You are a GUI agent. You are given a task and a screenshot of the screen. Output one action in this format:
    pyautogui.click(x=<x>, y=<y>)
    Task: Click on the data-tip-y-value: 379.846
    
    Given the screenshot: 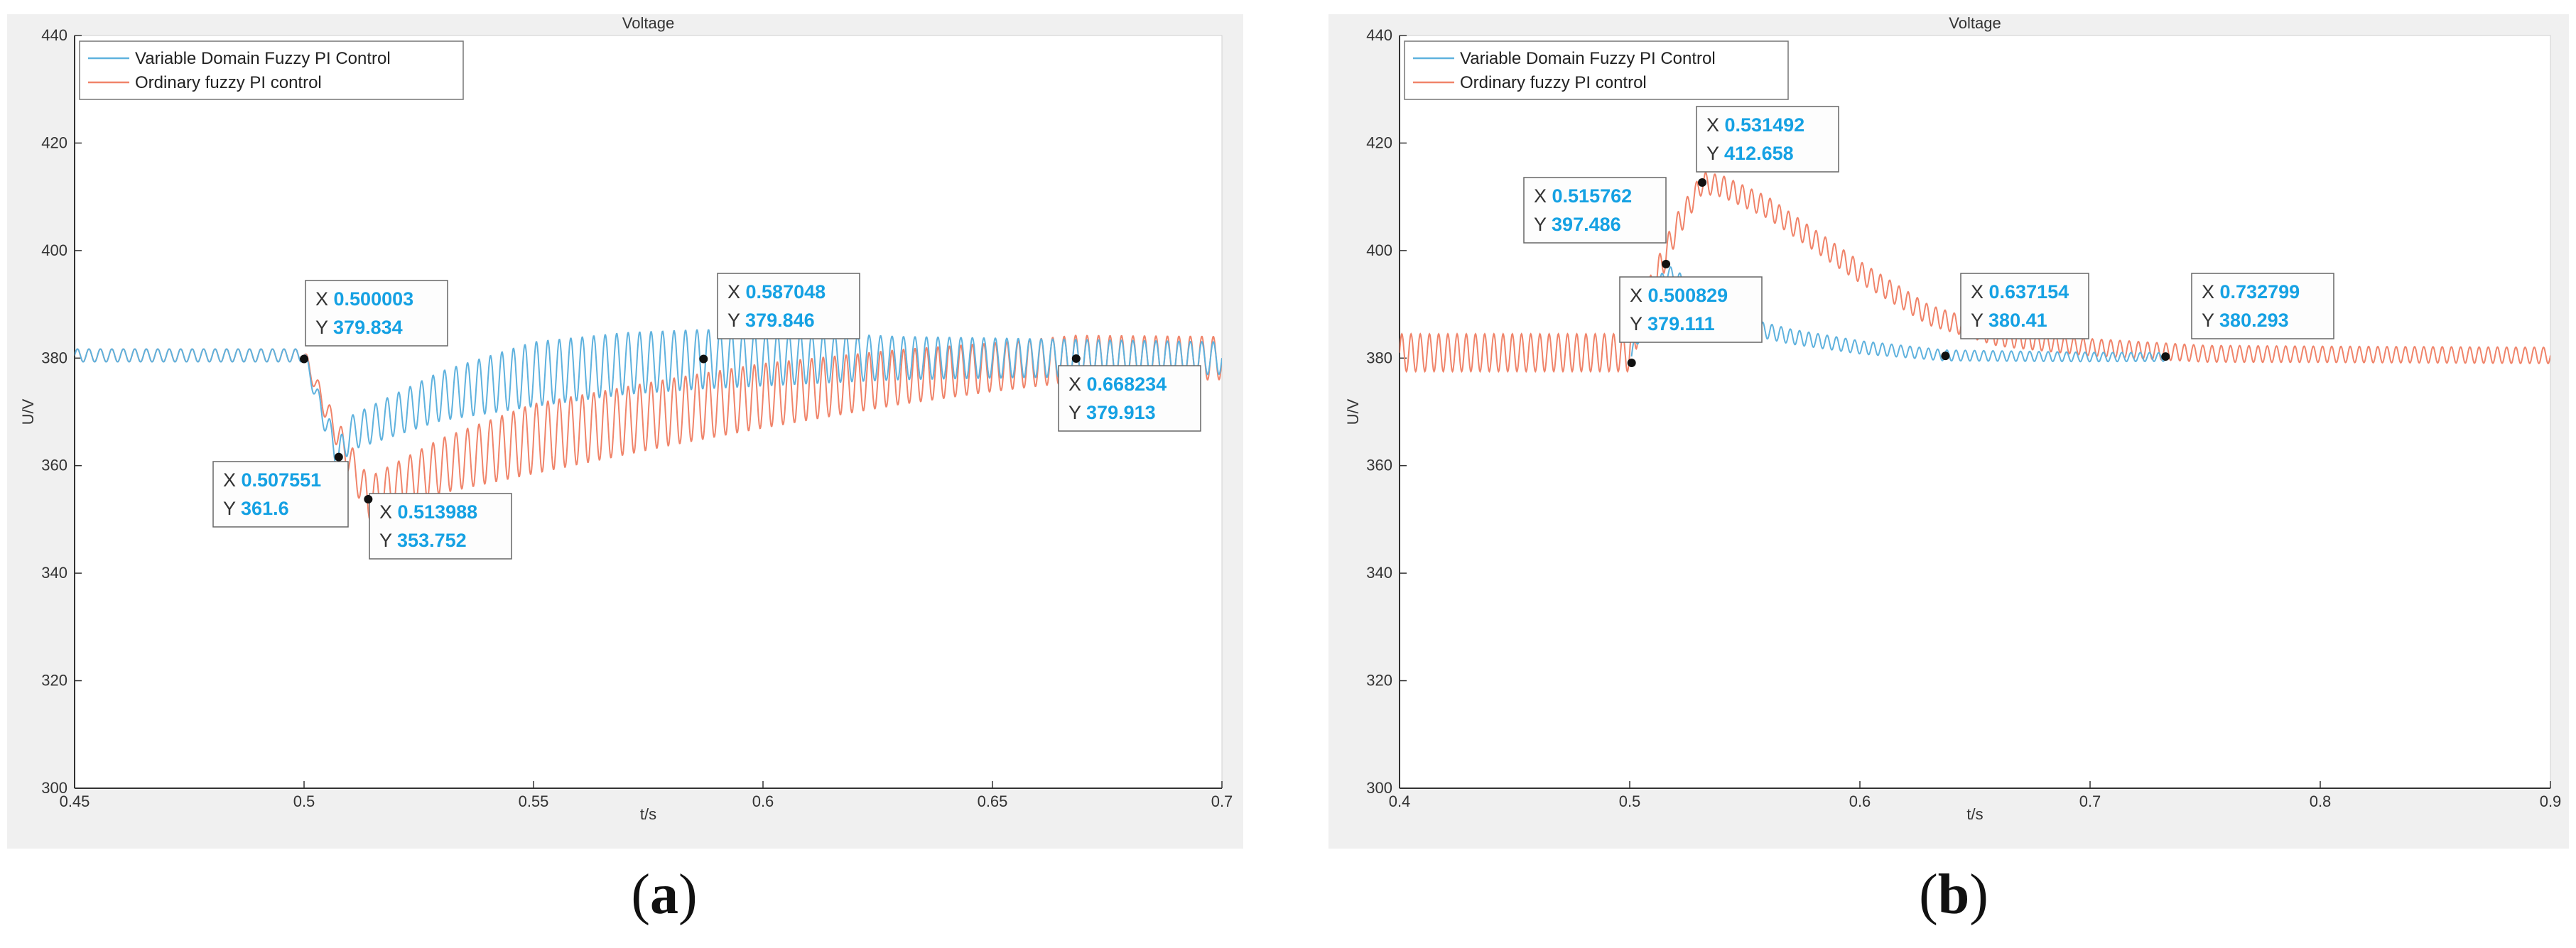 What is the action you would take?
    pyautogui.click(x=780, y=321)
    